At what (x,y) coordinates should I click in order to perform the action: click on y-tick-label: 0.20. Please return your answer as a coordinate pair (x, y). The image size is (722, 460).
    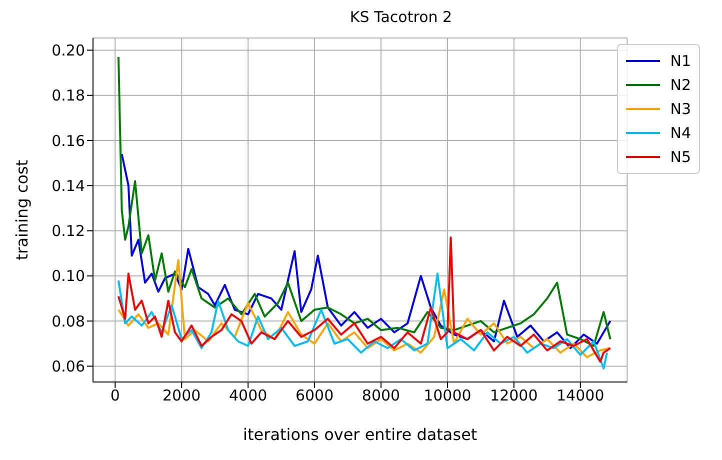
    Looking at the image, I should click on (68, 51).